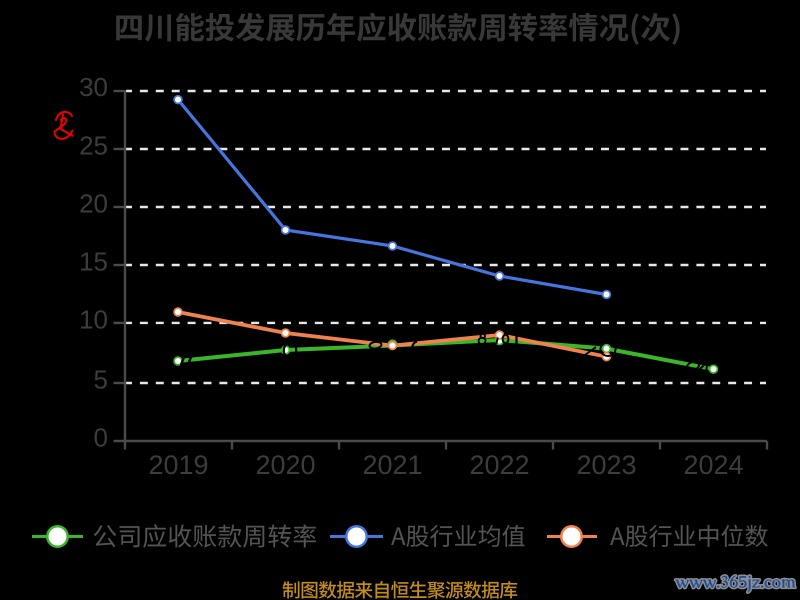 The height and width of the screenshot is (600, 800). Describe the element at coordinates (392, 465) in the screenshot. I see `svg-text: 2021` at that location.